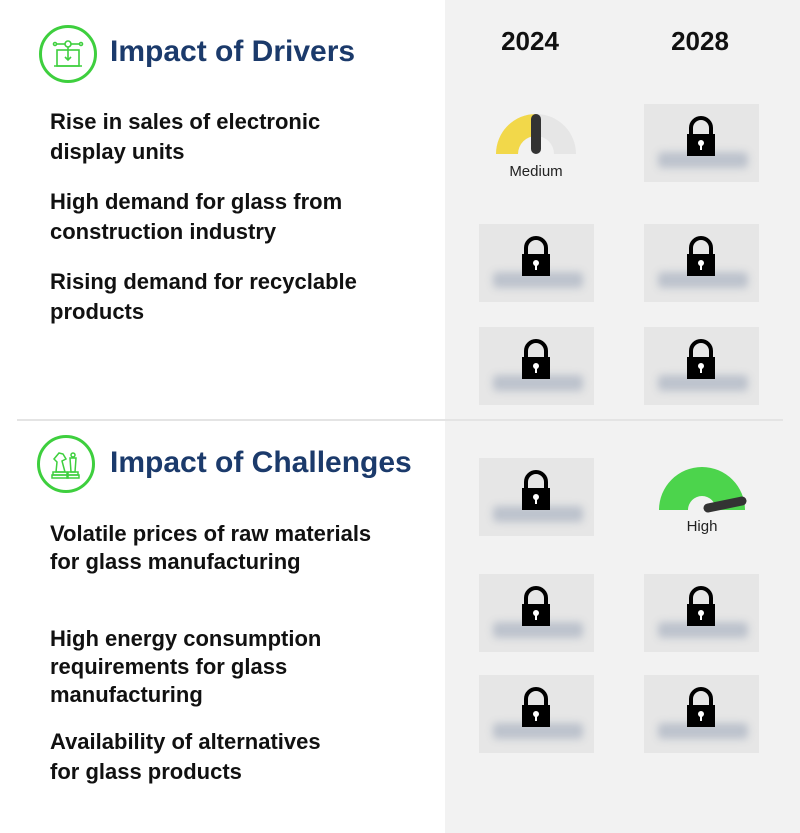  I want to click on impact-gauge-medium: Medium, so click(536, 153).